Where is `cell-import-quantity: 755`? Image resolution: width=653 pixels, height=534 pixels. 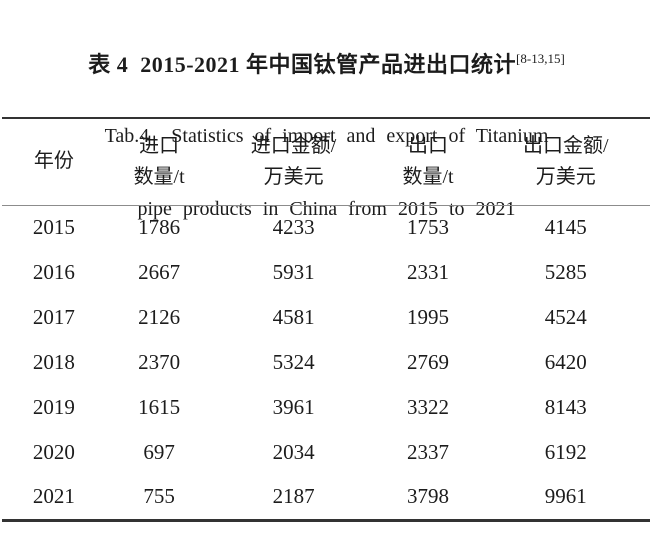
cell-import-quantity: 755 is located at coordinates (159, 496).